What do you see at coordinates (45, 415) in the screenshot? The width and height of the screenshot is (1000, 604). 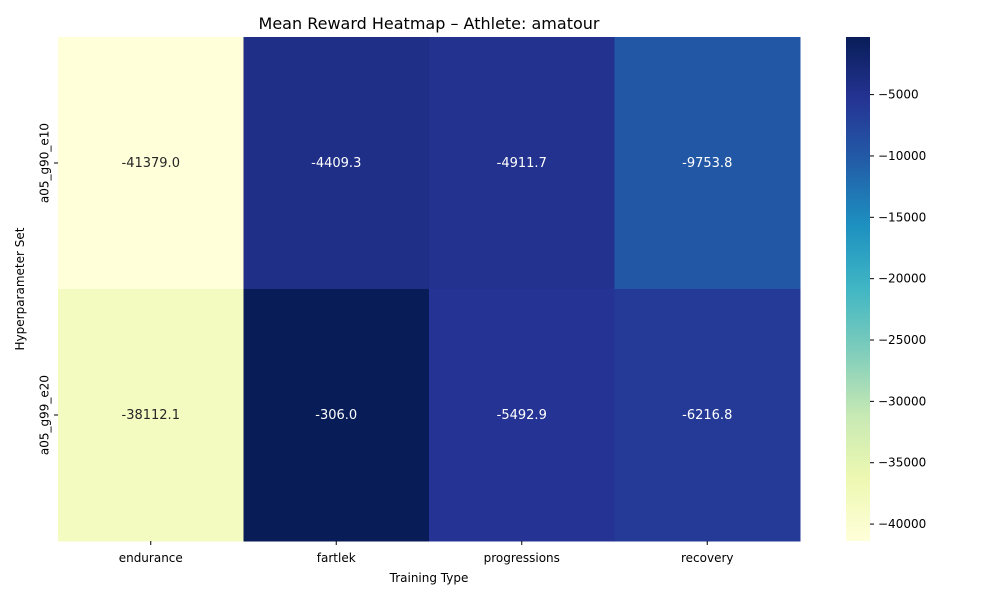 I see `y-tick-label: a05_g99_e20` at bounding box center [45, 415].